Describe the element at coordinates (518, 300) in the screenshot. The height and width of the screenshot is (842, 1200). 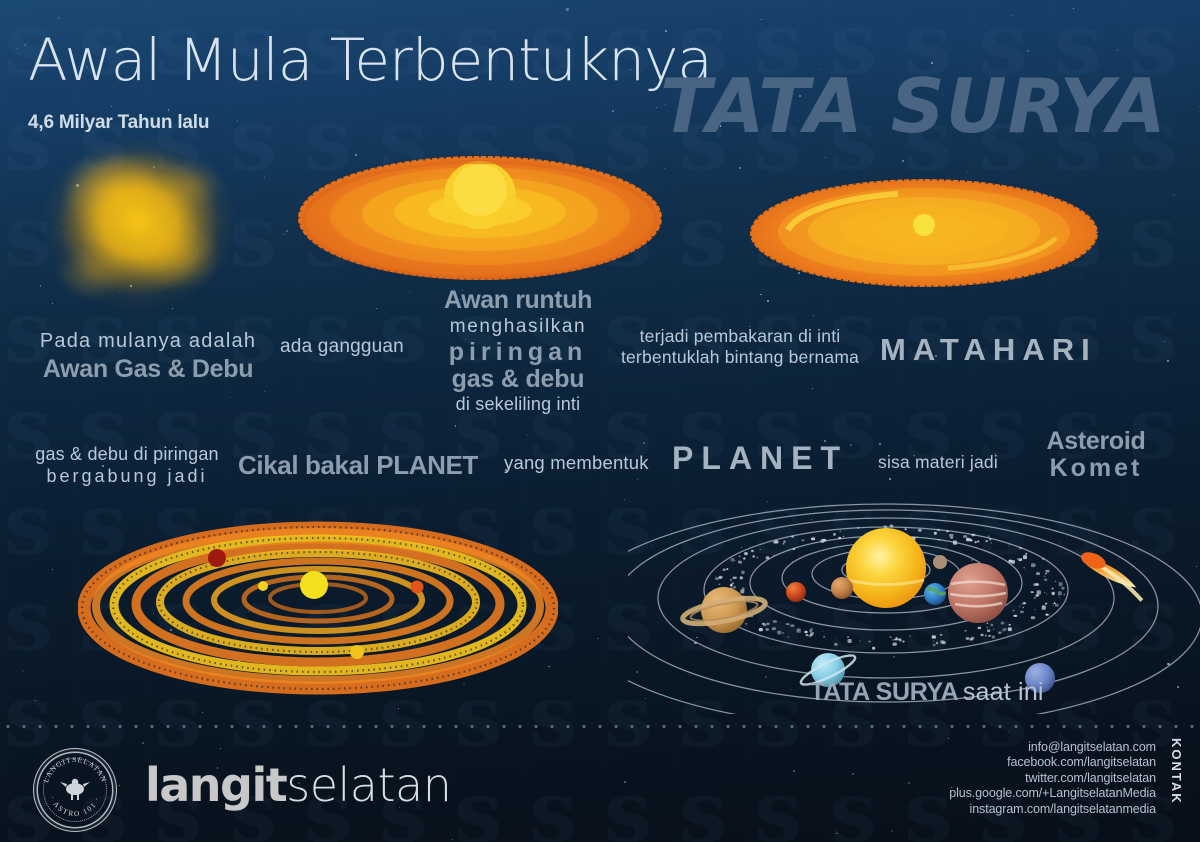
I see `caption-awan-runtuh: Awan runtuh` at that location.